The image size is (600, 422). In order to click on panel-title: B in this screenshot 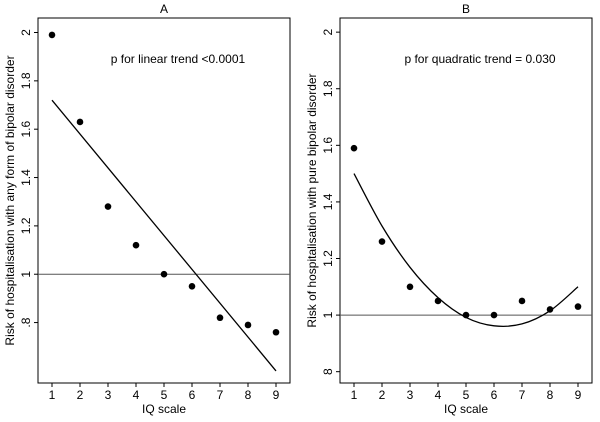, I will do `click(466, 9)`.